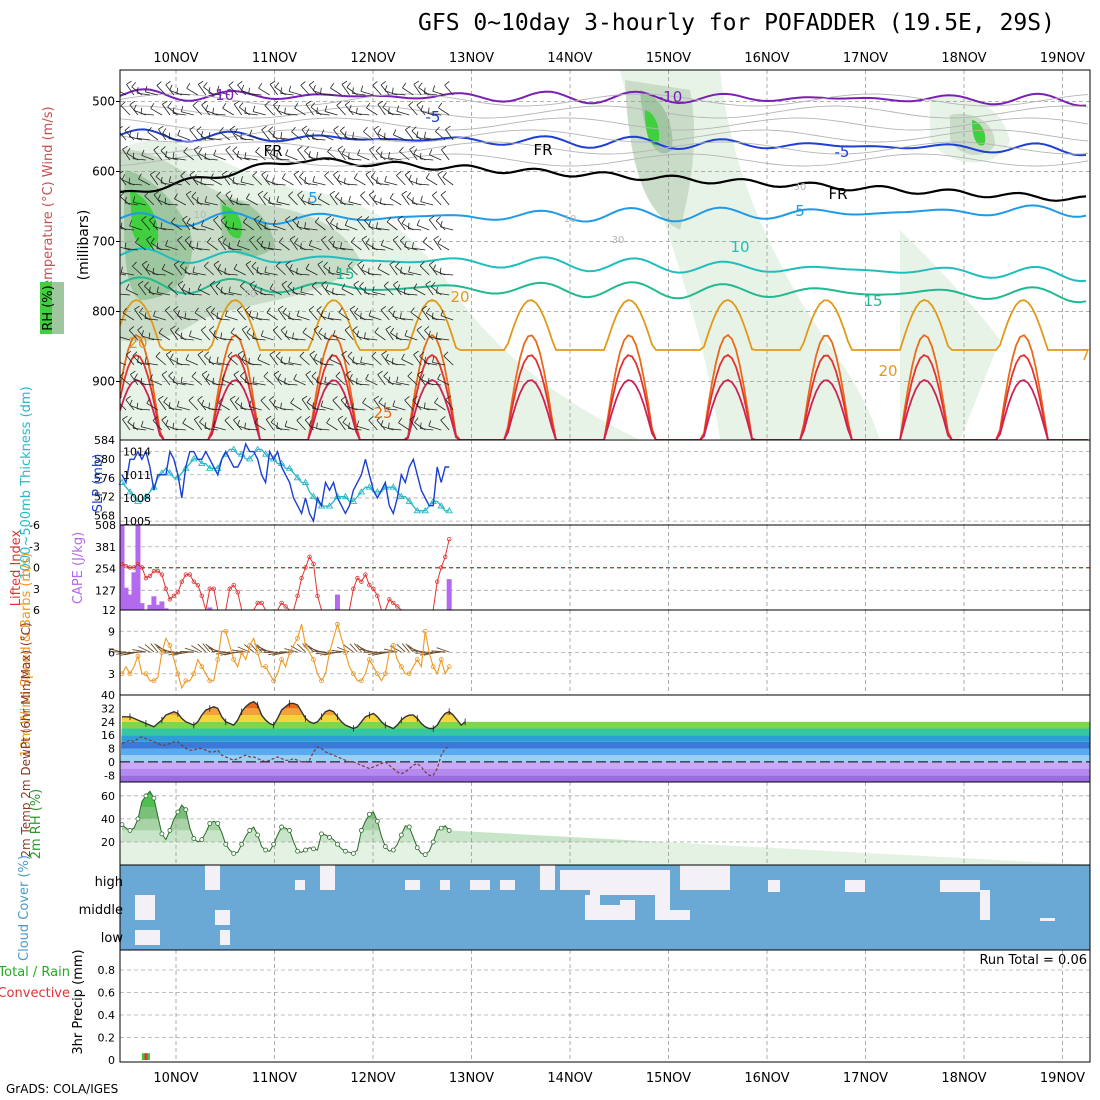 The width and height of the screenshot is (1100, 1100). Describe the element at coordinates (35, 972) in the screenshot. I see `precip-legend-total: Total / Rain` at that location.